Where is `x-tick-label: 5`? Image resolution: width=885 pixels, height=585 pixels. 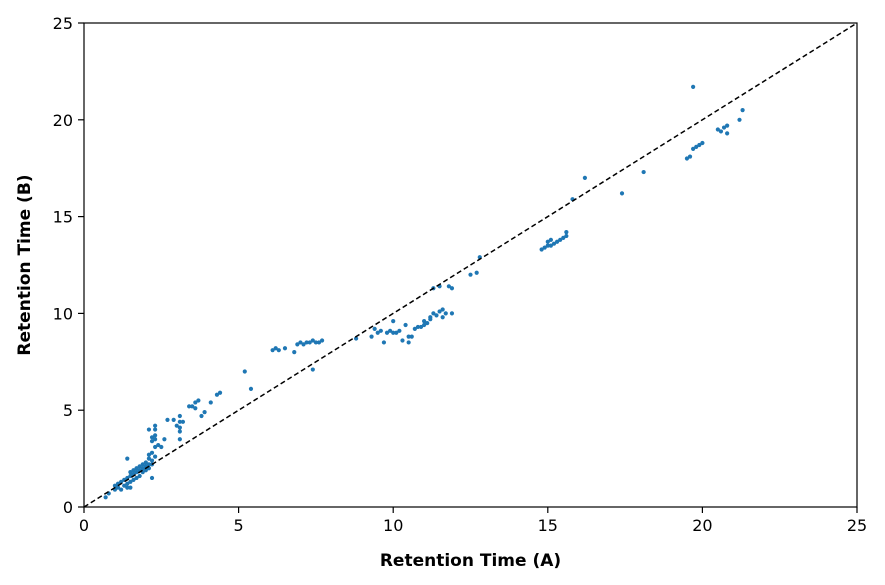
x-tick-label: 5 is located at coordinates (239, 525).